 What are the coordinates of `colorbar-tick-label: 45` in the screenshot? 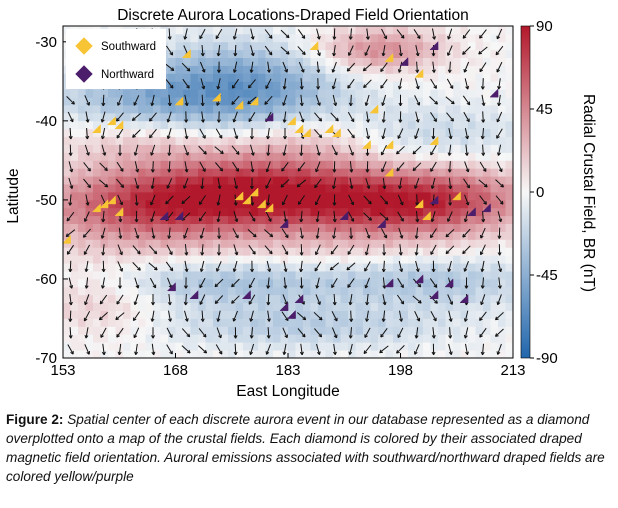 It's located at (544, 109).